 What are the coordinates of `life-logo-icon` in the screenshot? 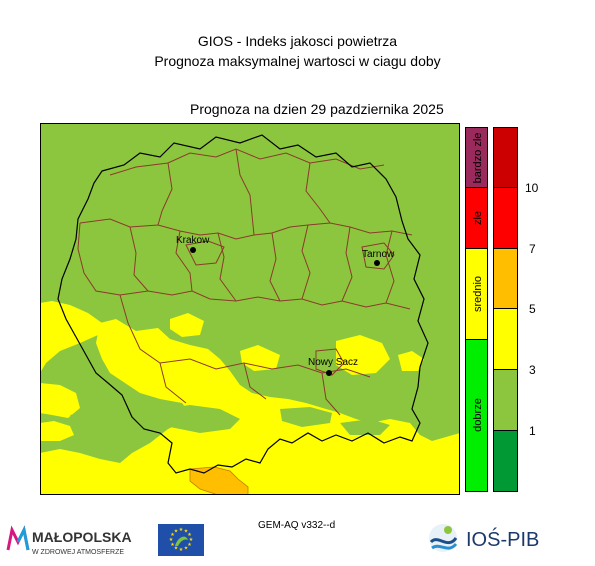 It's located at (181, 541).